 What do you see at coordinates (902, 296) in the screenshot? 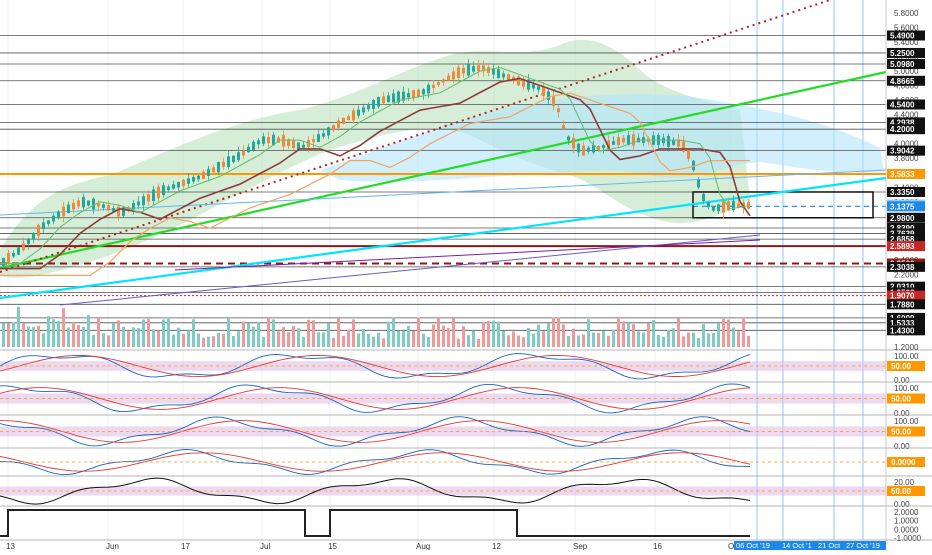
I see `price-level-badge-label: 1.9070` at bounding box center [902, 296].